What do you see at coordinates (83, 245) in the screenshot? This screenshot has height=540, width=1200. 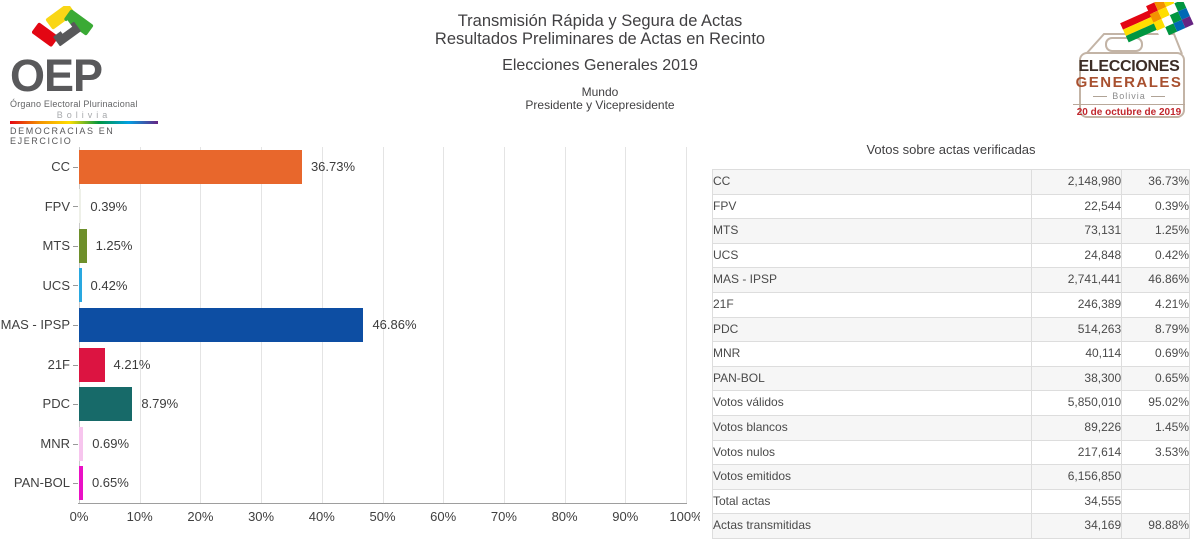 I see `bar-MTS` at bounding box center [83, 245].